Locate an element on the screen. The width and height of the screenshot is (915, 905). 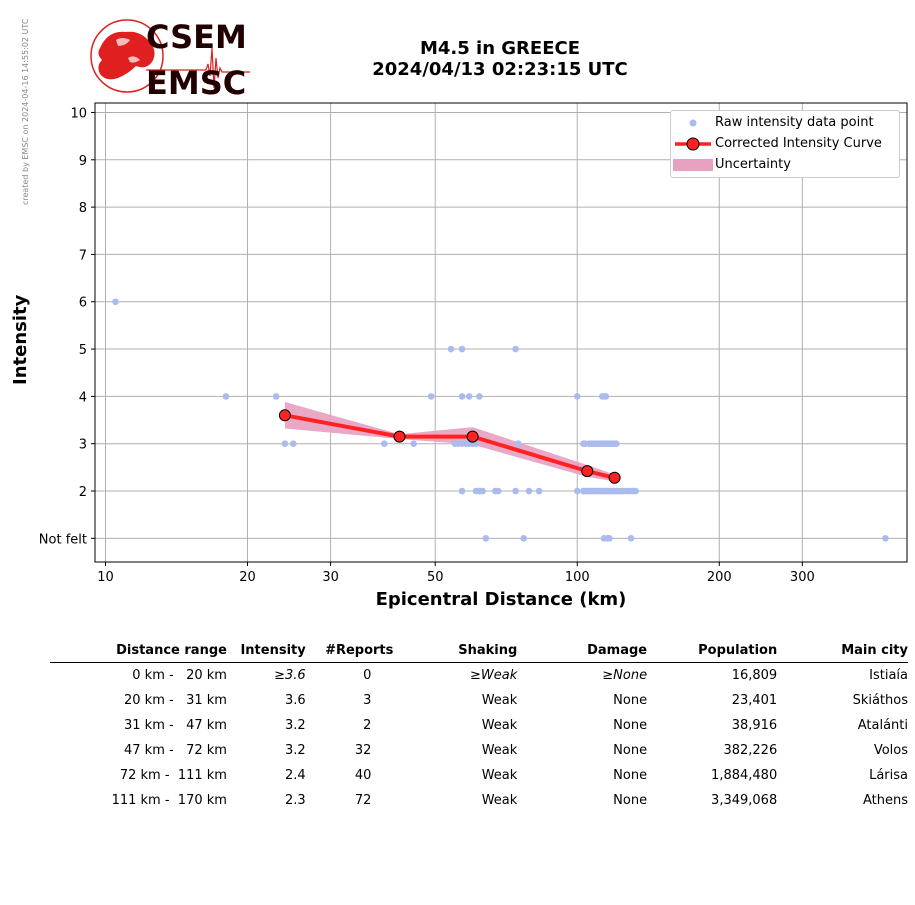
cell-reports: 2 is located at coordinates (367, 725).